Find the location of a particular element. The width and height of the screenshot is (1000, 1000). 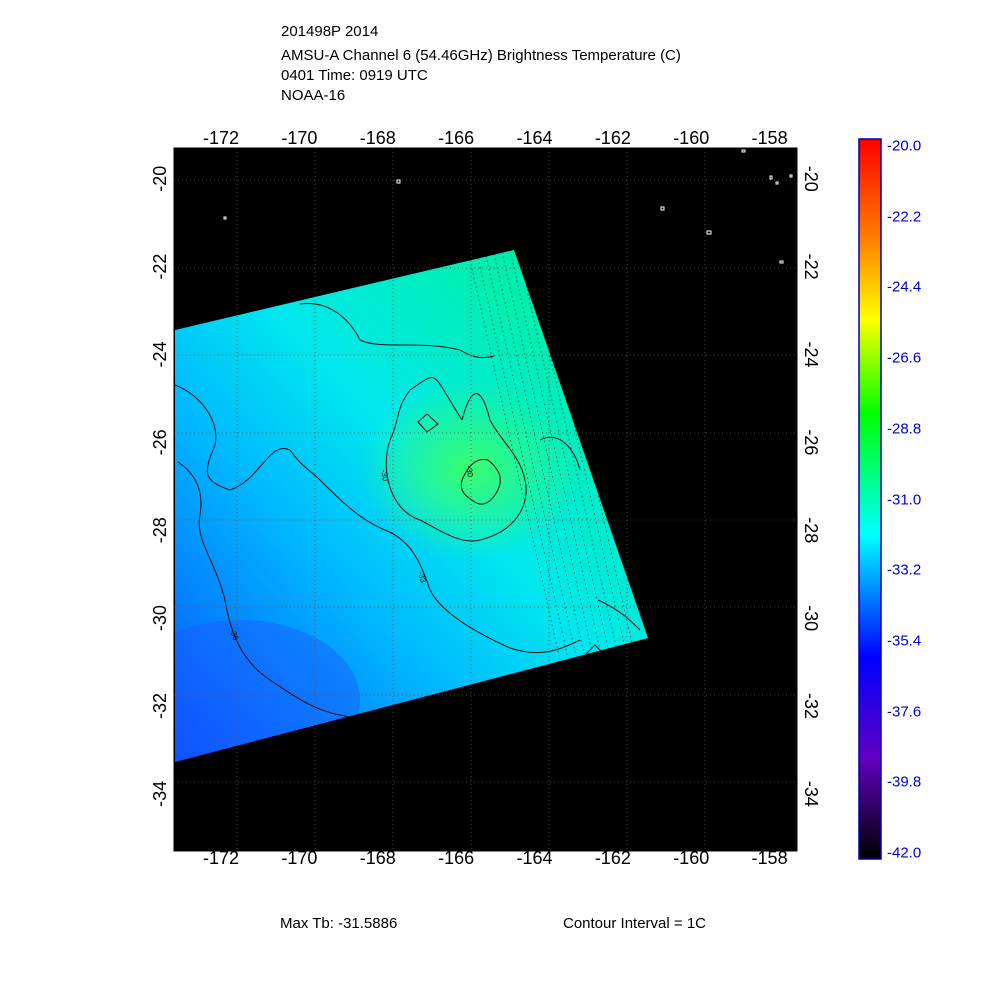

title-line-3: 0401 Time: 0919 UTC is located at coordinates (354, 75).